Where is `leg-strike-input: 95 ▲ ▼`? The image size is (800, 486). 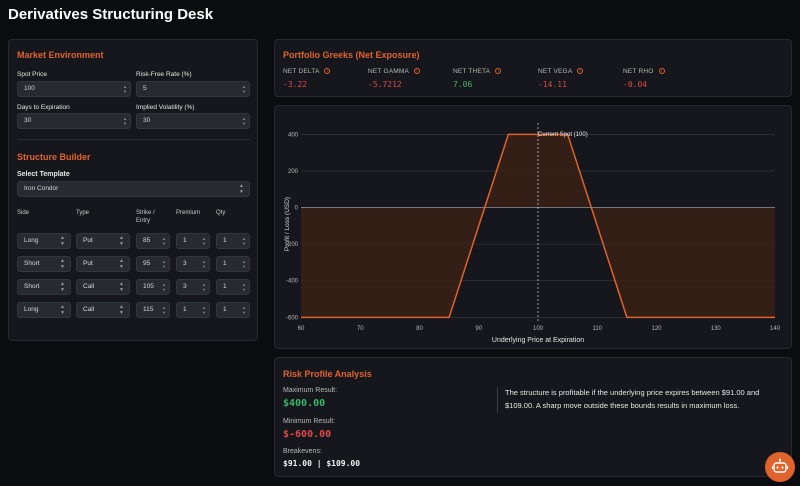 leg-strike-input: 95 ▲ ▼ is located at coordinates (153, 264).